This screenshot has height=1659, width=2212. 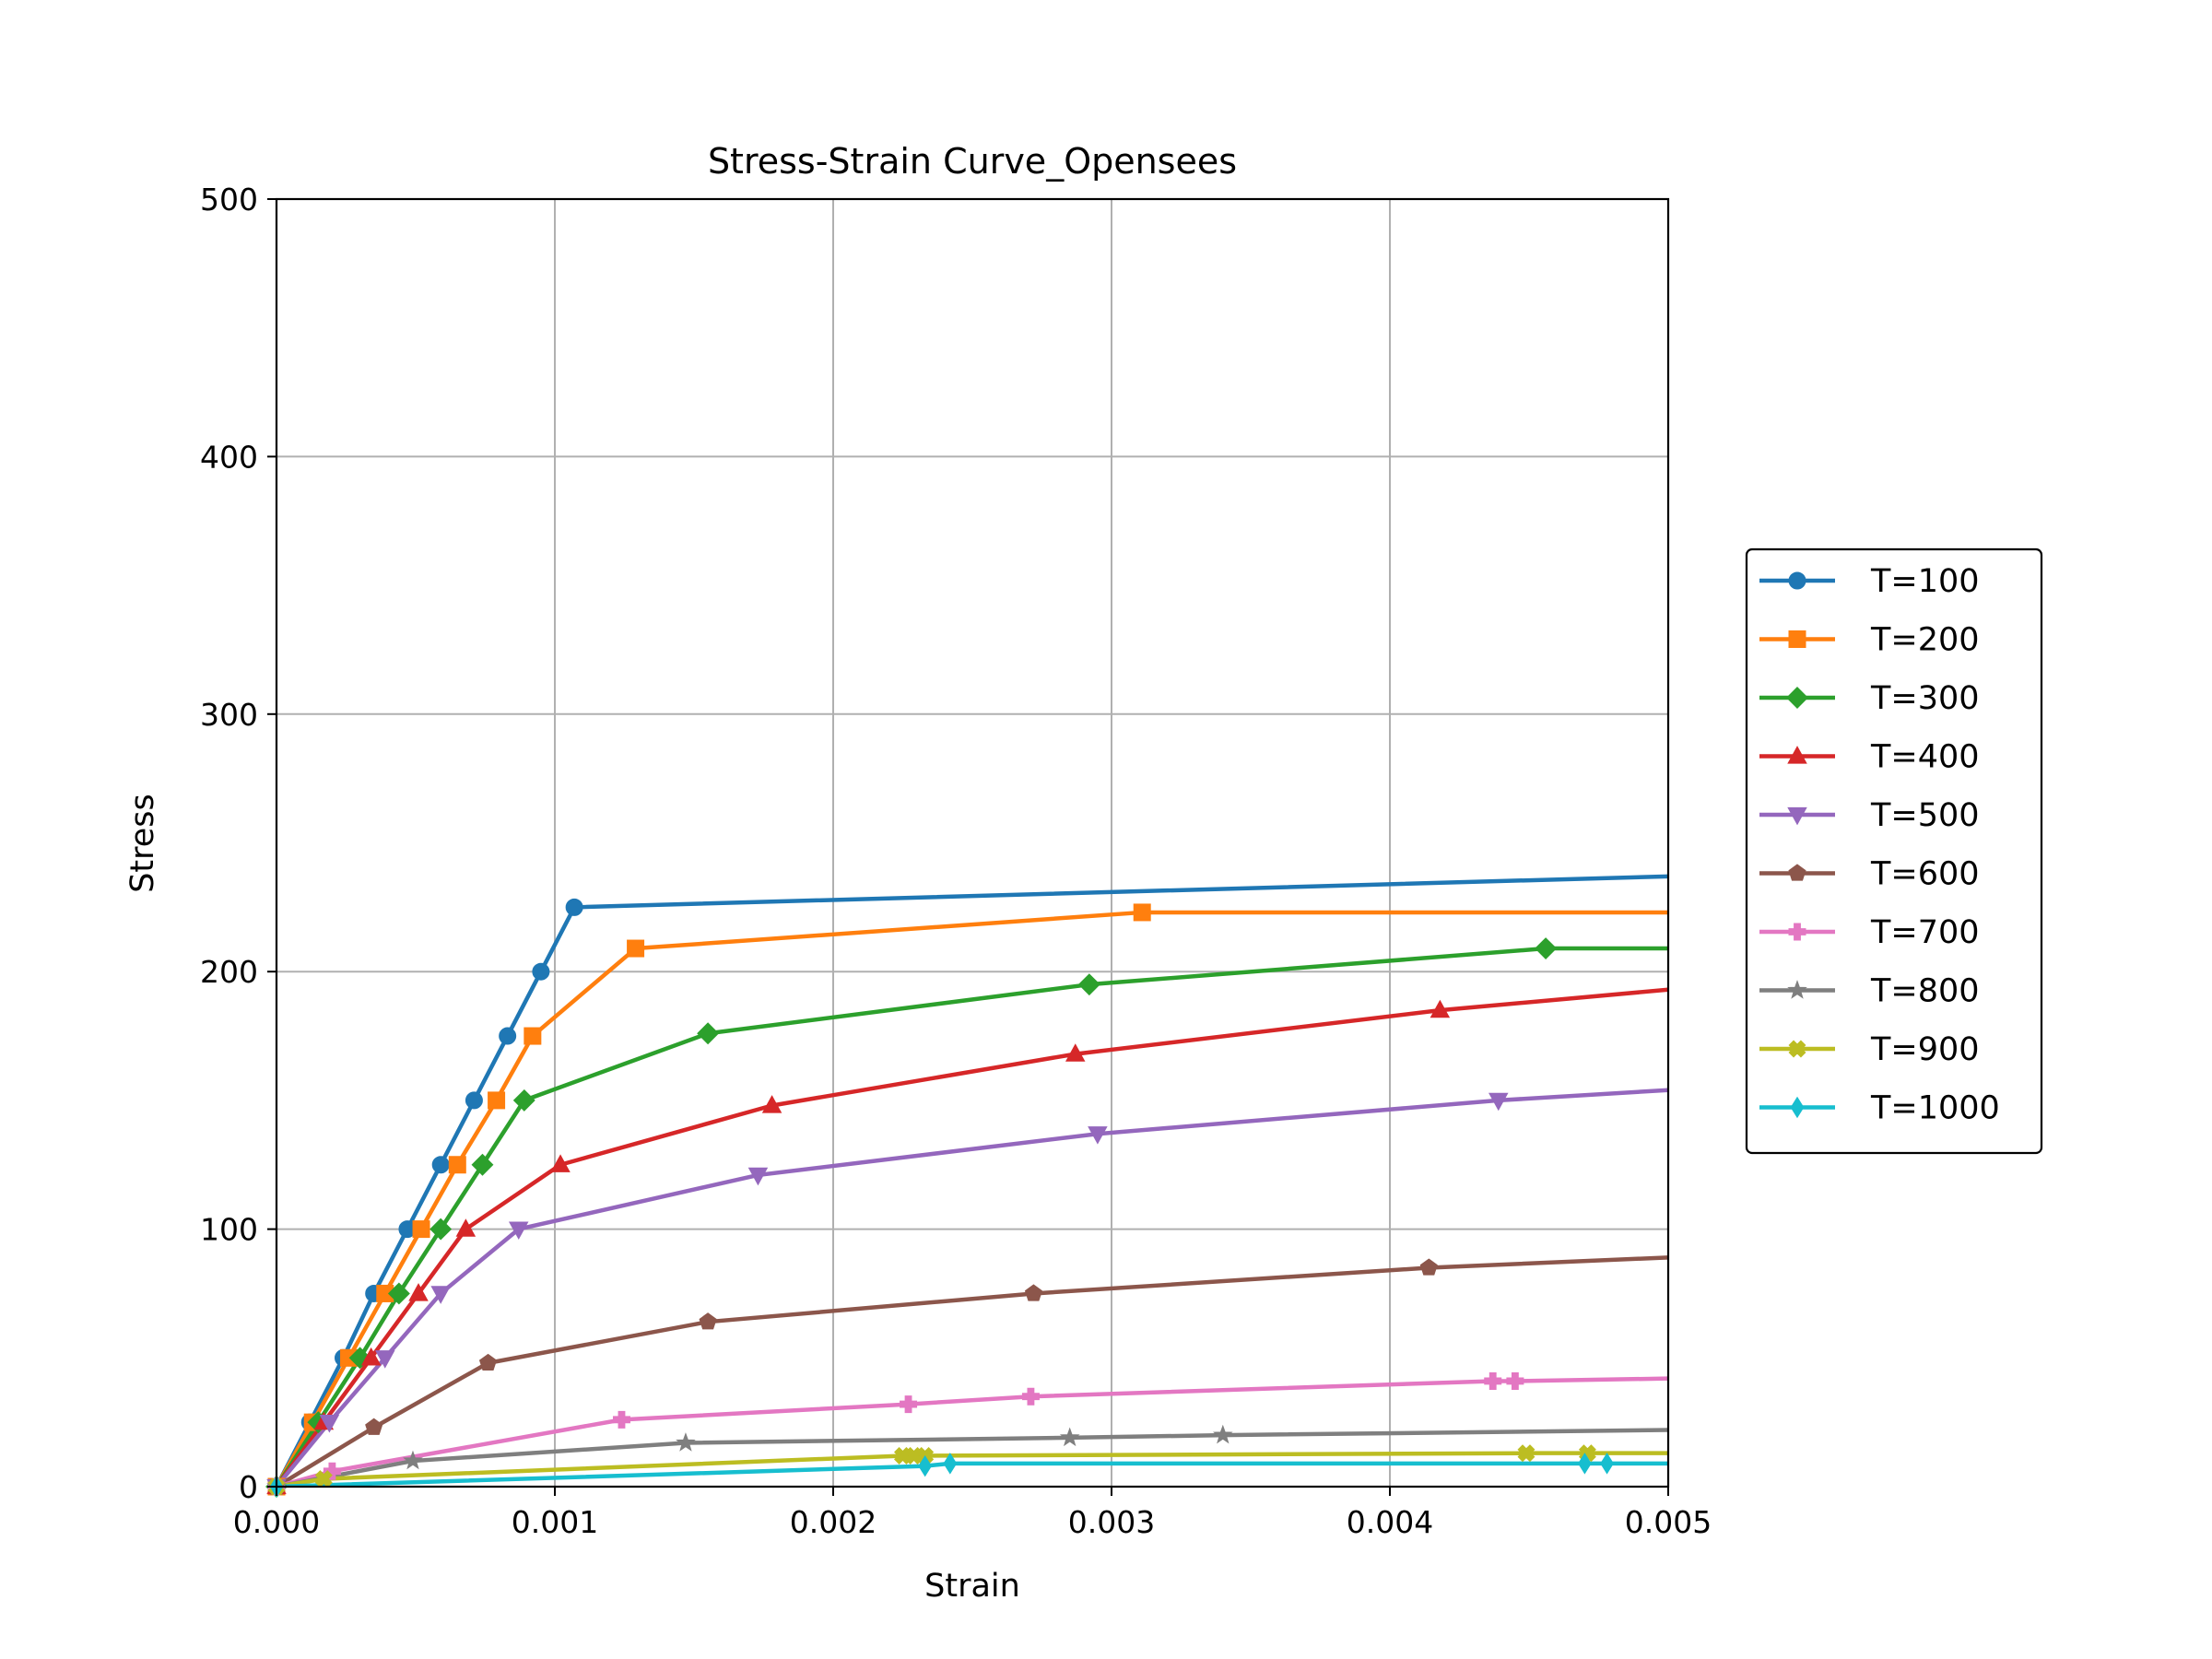 What do you see at coordinates (1925, 1049) in the screenshot?
I see `legend-label: T=900` at bounding box center [1925, 1049].